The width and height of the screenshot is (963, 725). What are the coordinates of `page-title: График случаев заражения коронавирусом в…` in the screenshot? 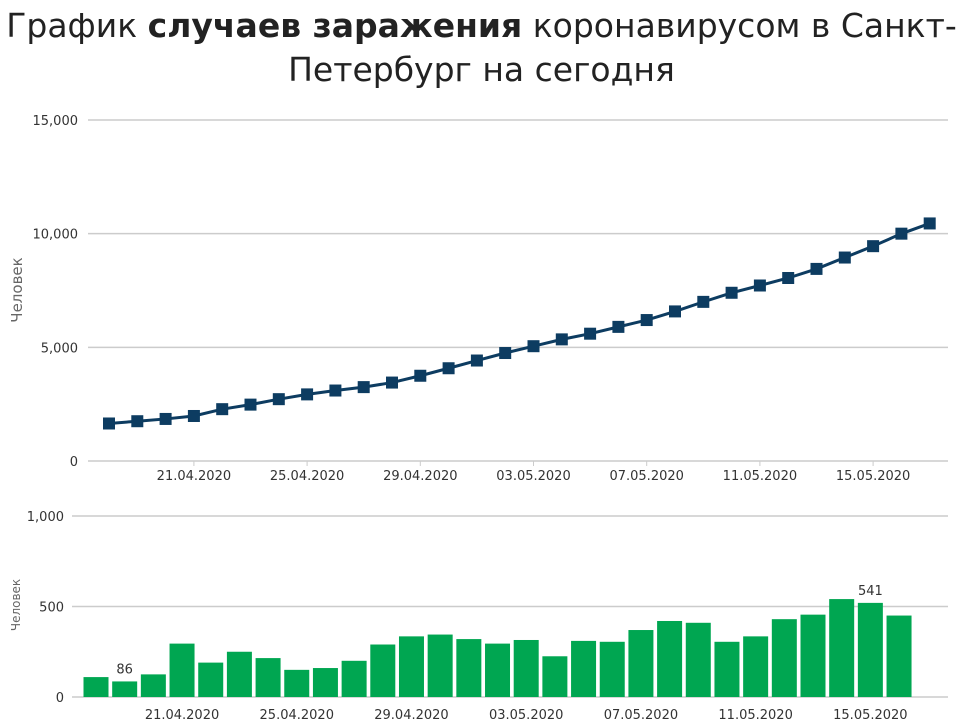 It's located at (481, 48).